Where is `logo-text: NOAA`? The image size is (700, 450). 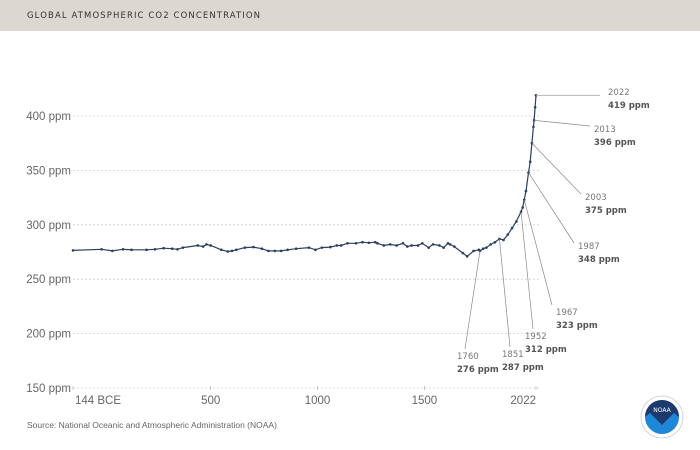 logo-text: NOAA is located at coordinates (662, 410).